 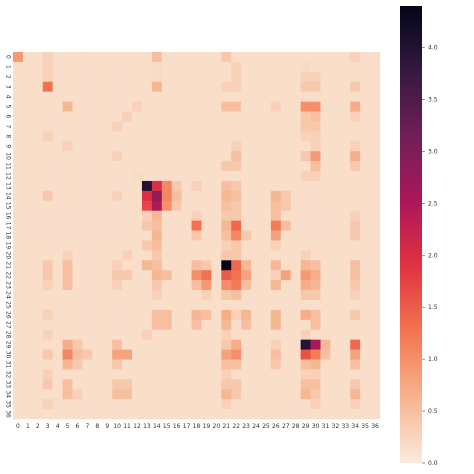 What do you see at coordinates (8, 275) in the screenshot?
I see `y-tick-label: 22` at bounding box center [8, 275].